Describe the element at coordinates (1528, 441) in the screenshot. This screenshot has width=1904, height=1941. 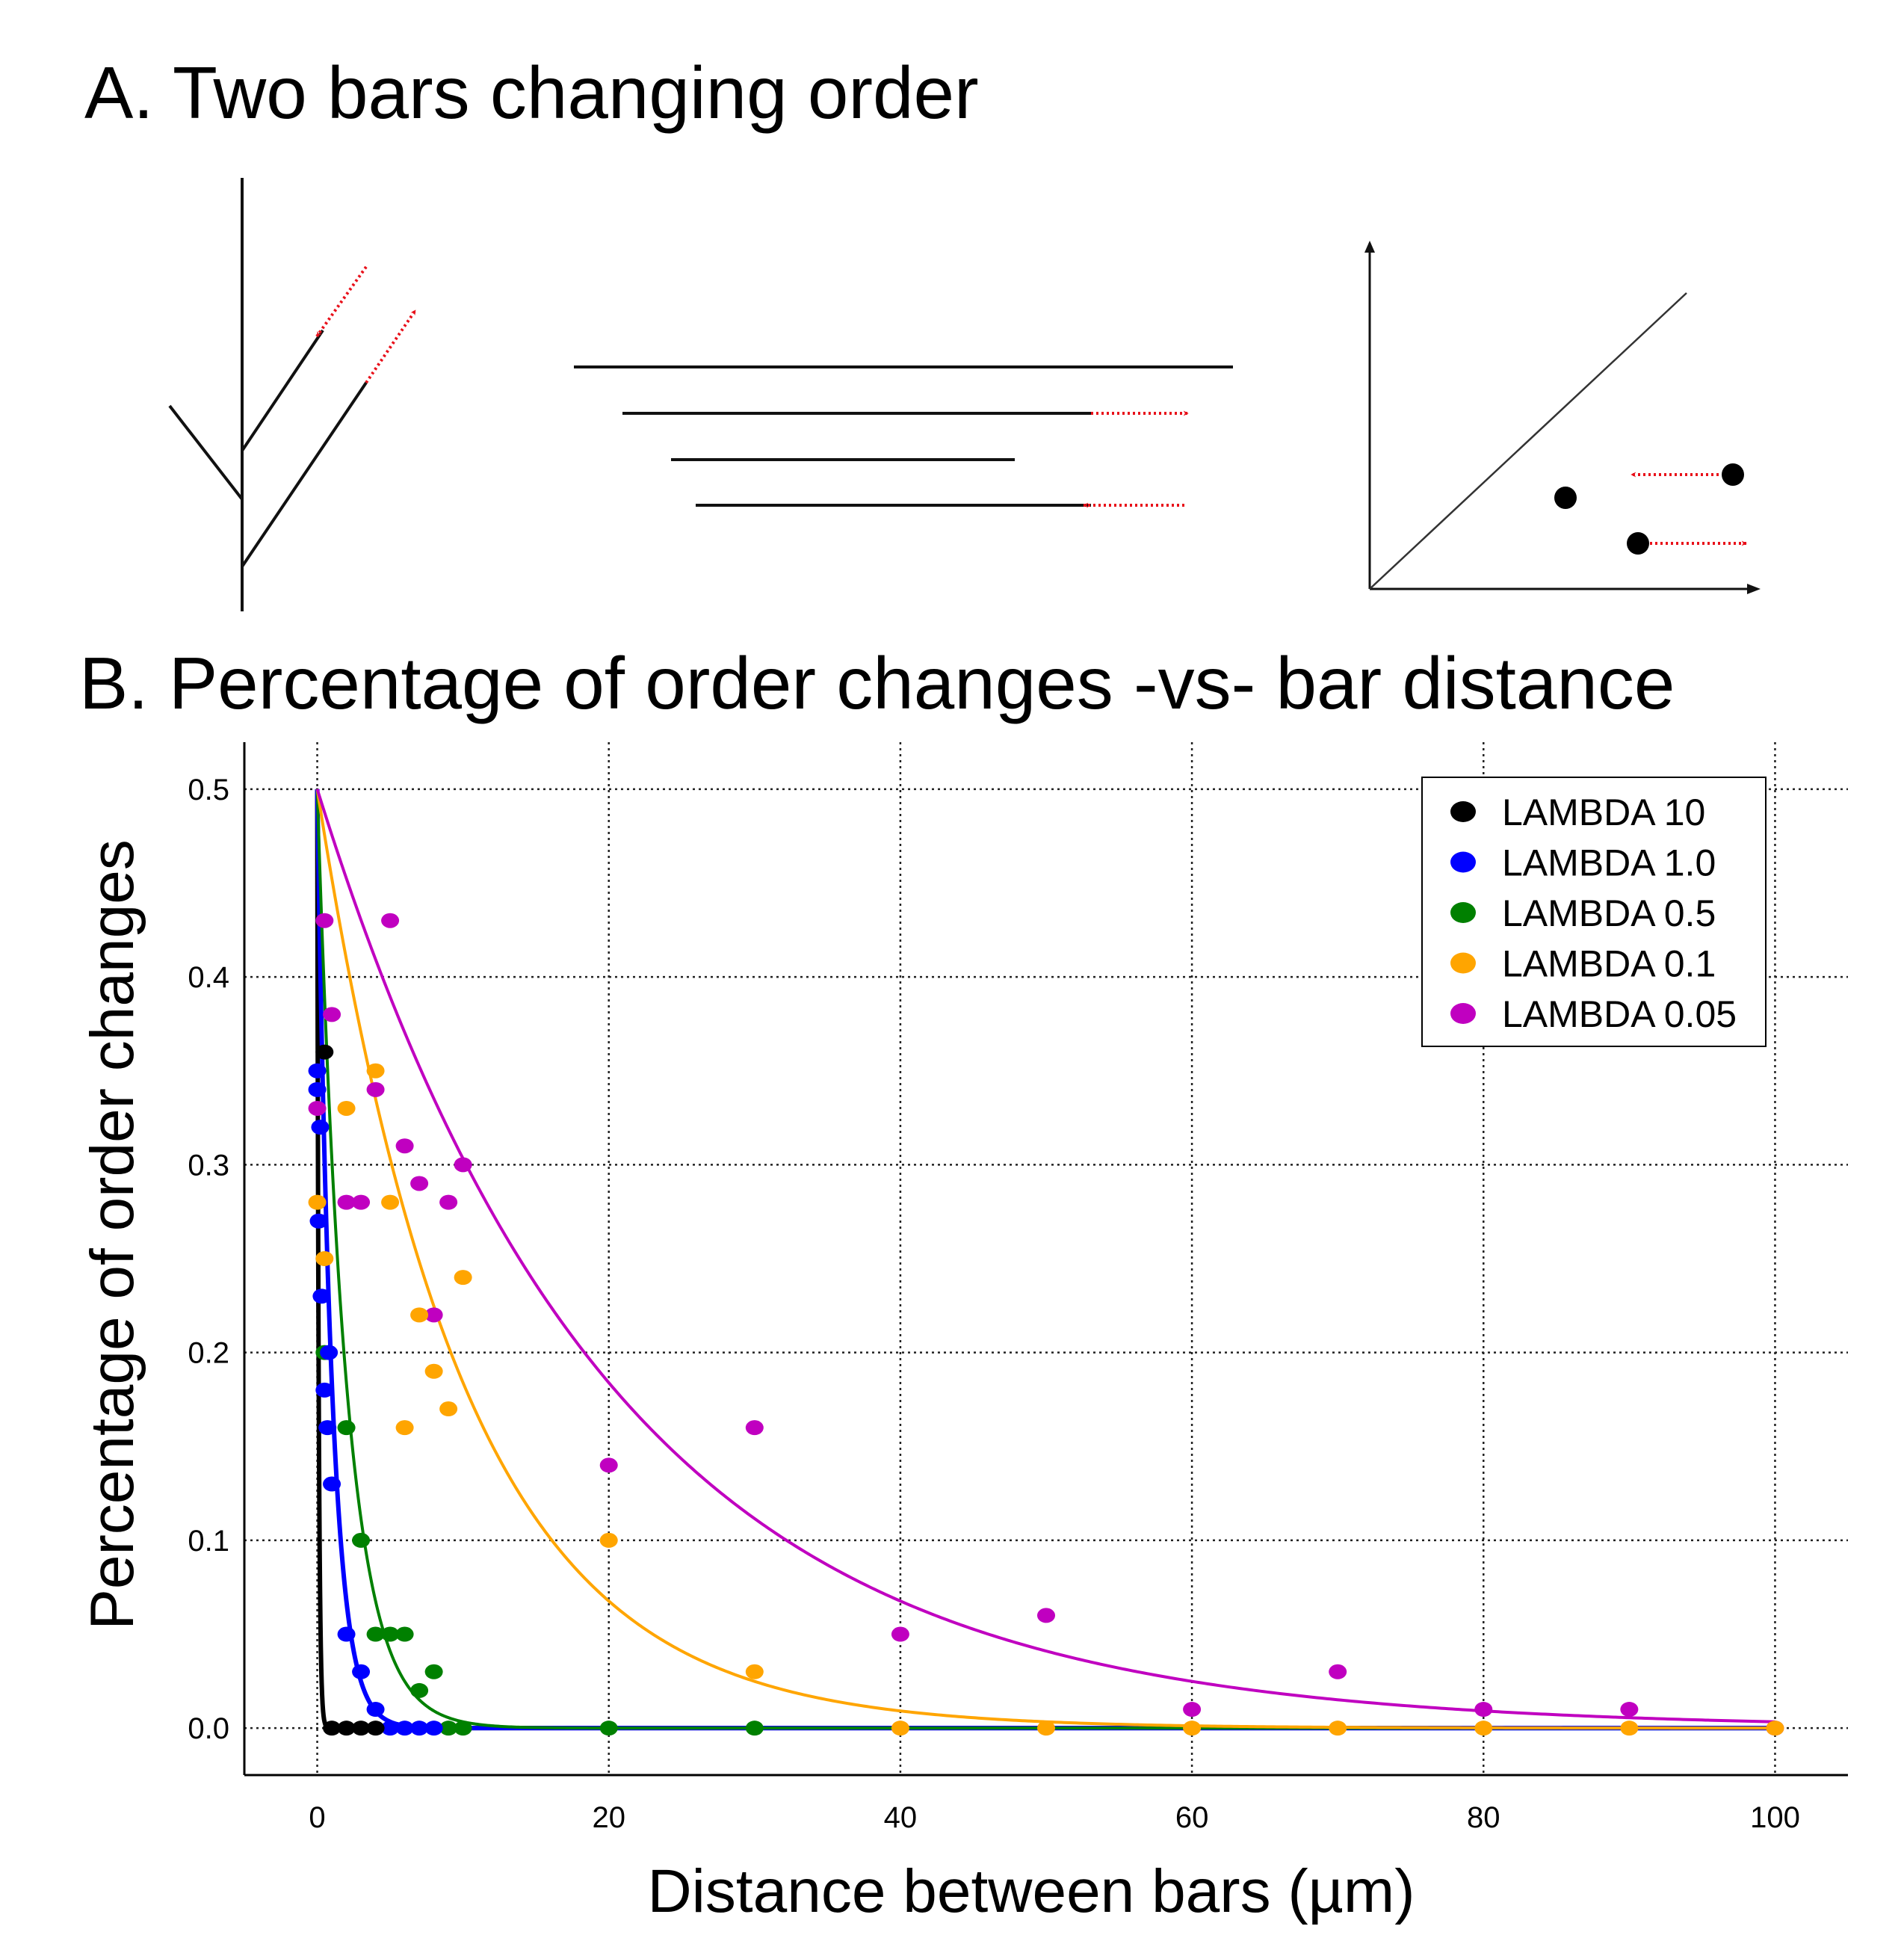
I see `pd-diagonal` at that location.